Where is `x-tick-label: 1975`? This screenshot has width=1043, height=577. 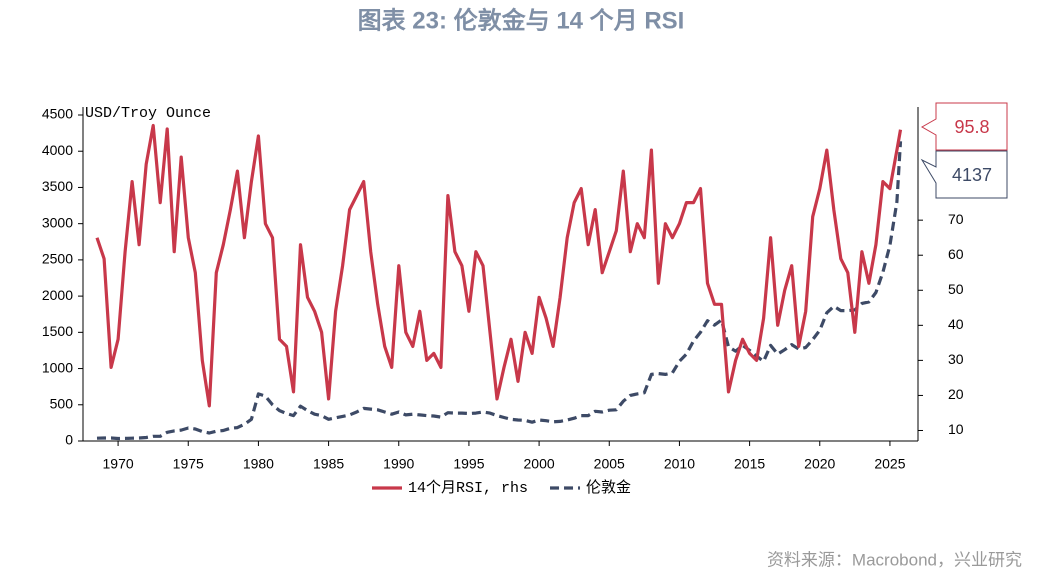 x-tick-label: 1975 is located at coordinates (188, 464).